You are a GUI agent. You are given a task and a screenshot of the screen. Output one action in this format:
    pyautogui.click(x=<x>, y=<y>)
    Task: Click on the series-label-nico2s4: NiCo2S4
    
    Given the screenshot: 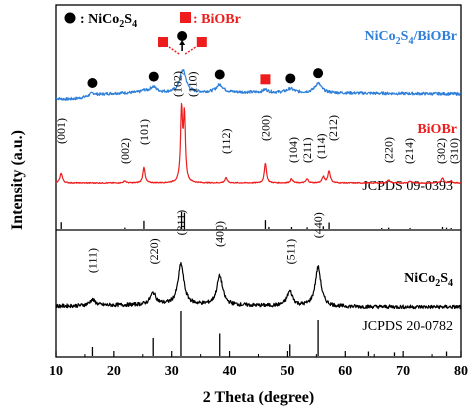 What is the action you would take?
    pyautogui.click(x=428, y=280)
    